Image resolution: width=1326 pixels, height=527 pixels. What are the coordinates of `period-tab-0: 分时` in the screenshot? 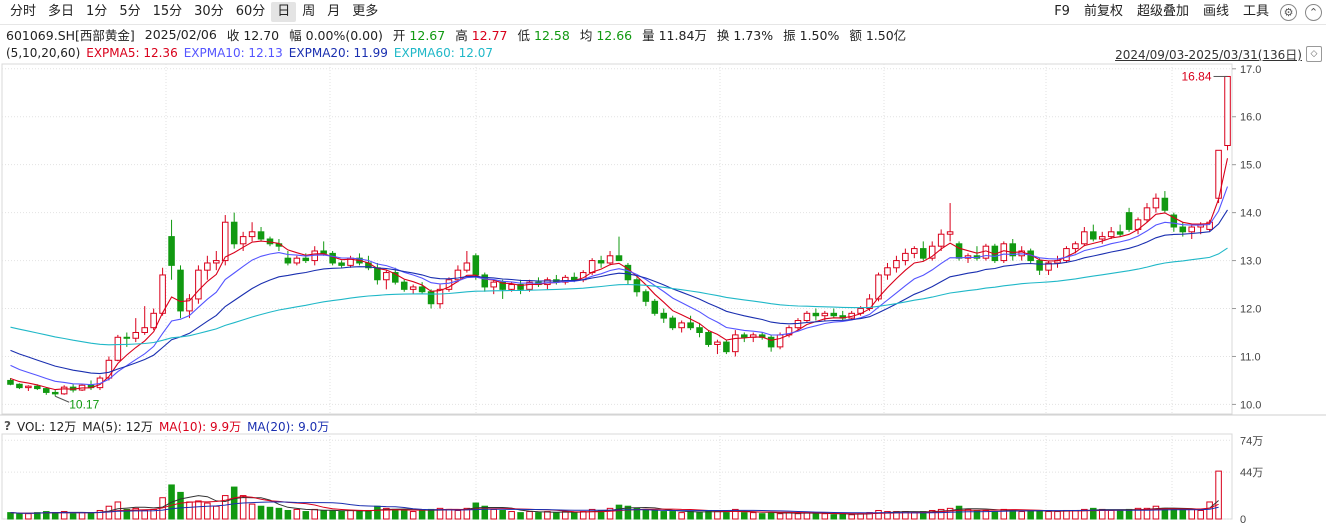 It's located at (23, 11).